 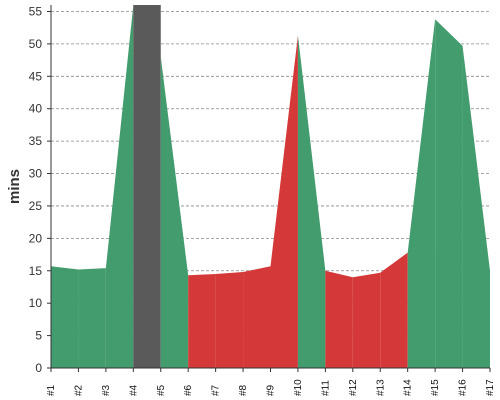 I want to click on y-tick-label: 55, so click(x=36, y=11).